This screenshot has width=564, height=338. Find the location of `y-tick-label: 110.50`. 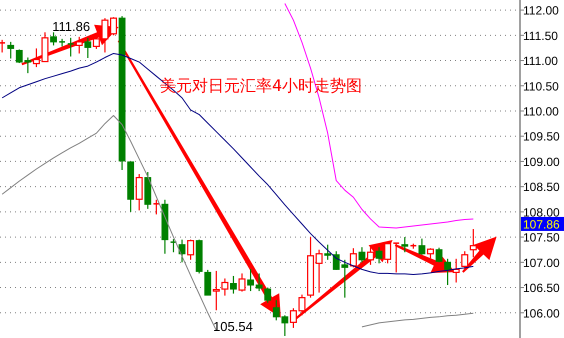

y-tick-label: 110.50 is located at coordinates (541, 86).